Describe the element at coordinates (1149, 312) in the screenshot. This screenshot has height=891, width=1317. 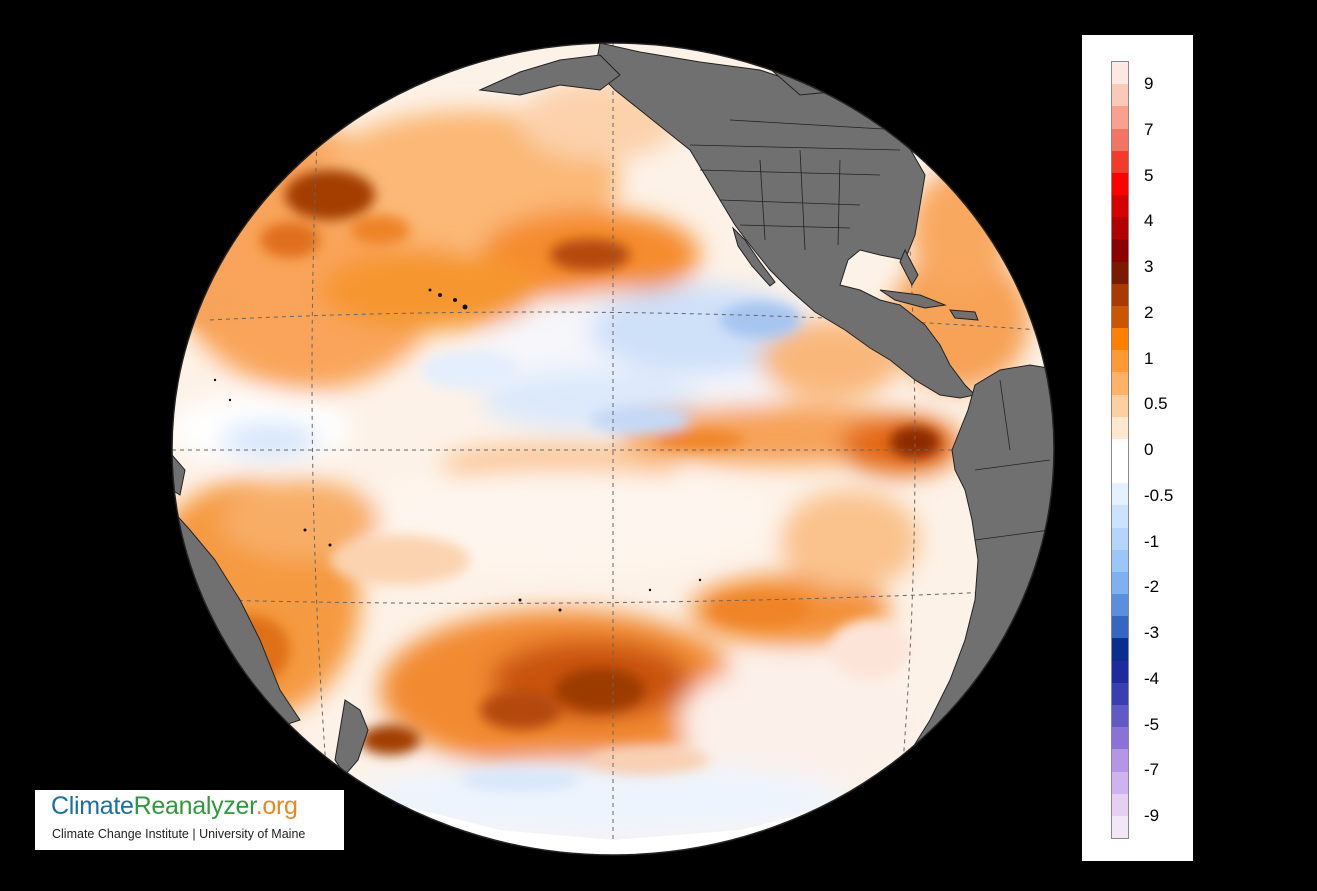
I see `legend-tick-label: 2` at that location.